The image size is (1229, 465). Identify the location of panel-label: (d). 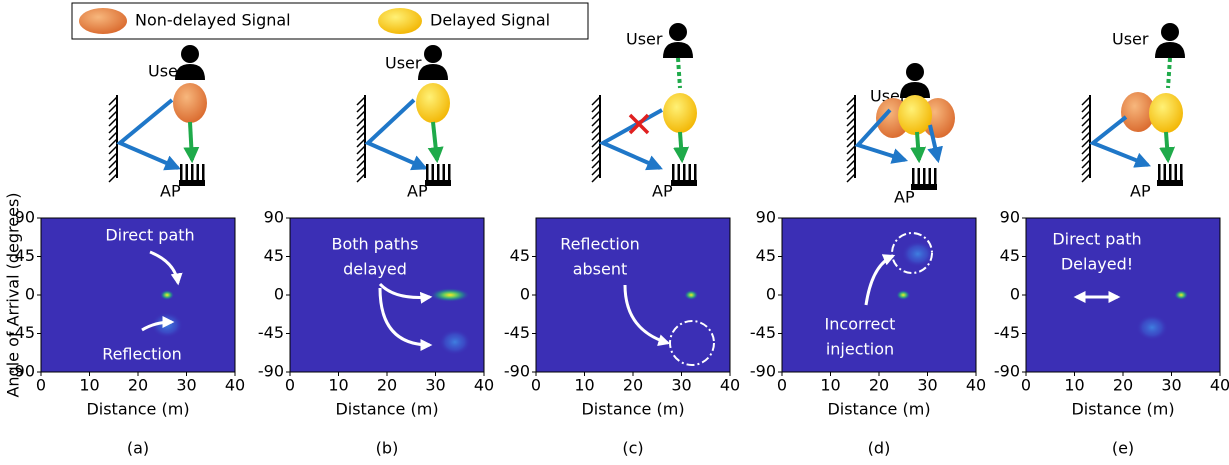
(879, 448).